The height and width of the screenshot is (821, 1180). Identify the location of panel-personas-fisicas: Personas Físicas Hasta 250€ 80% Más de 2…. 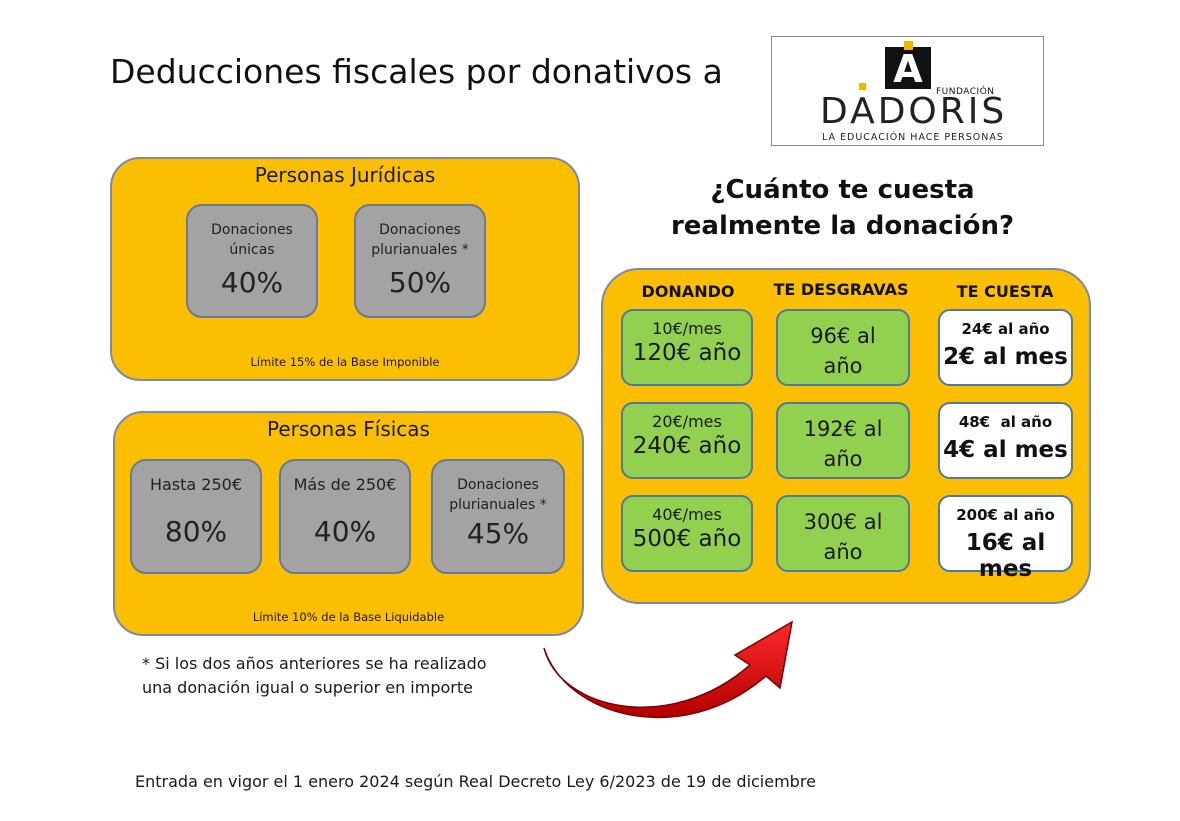
(348, 523).